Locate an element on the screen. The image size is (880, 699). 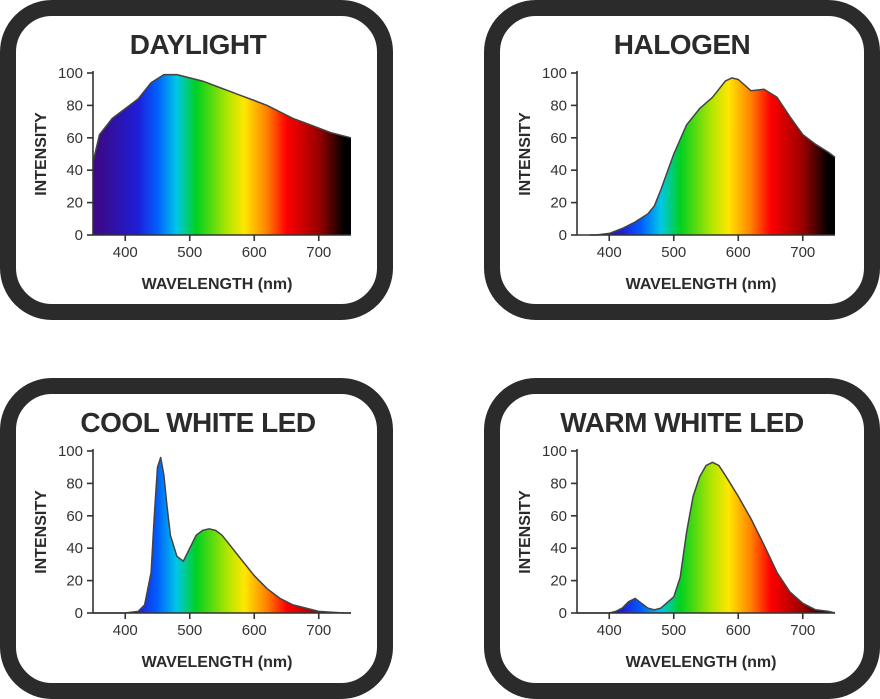
warm-white-led-x-tick-label: 600 is located at coordinates (738, 630).